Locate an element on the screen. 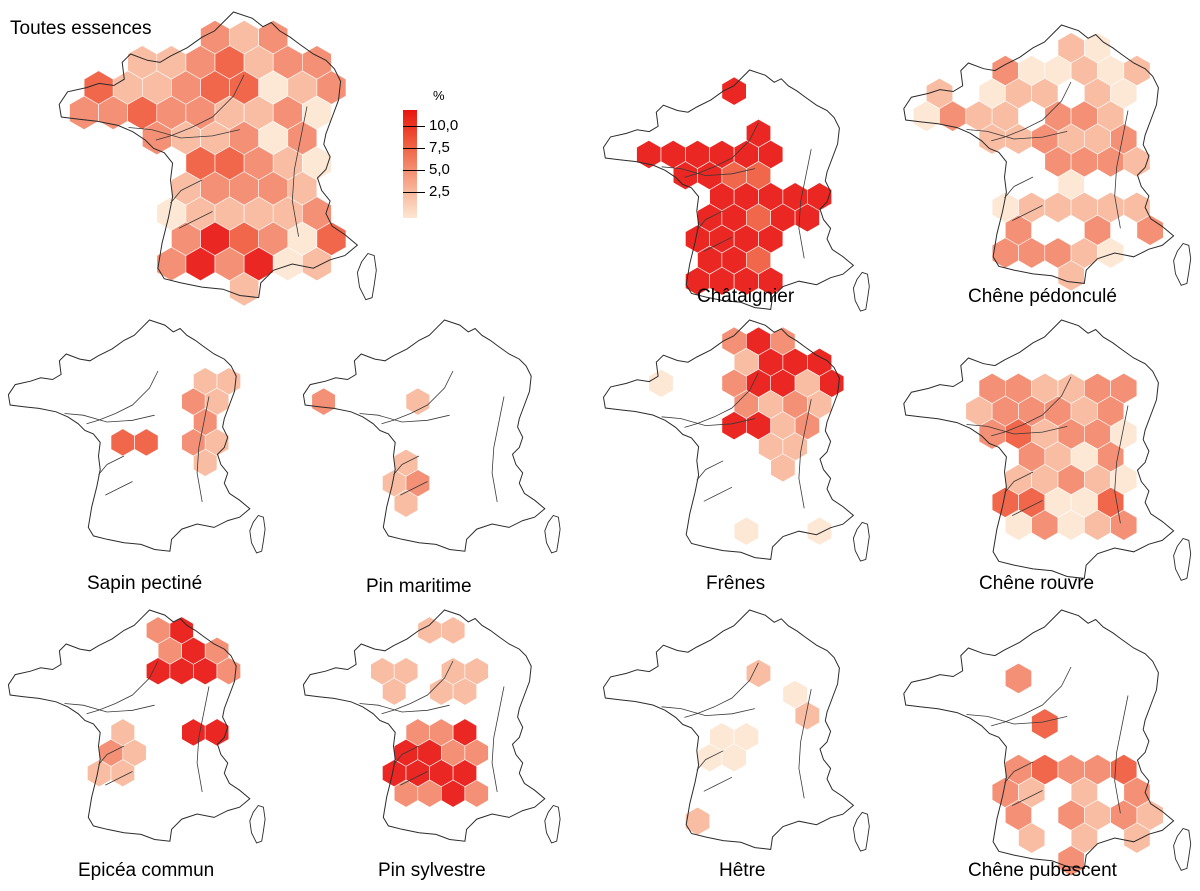 This screenshot has width=1200, height=891. color-legend: % 10,0 7,5 5,0 2,5 is located at coordinates (440, 163).